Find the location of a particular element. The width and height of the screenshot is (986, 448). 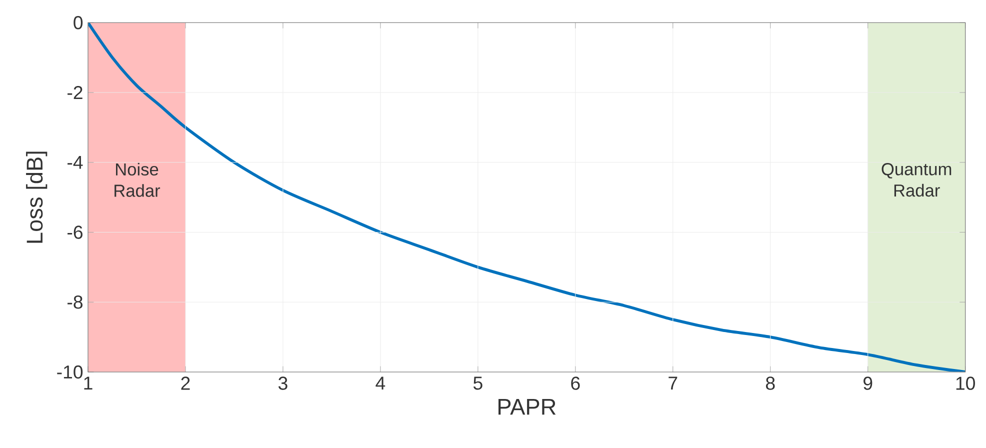

y-tick-label: -6 is located at coordinates (75, 232).